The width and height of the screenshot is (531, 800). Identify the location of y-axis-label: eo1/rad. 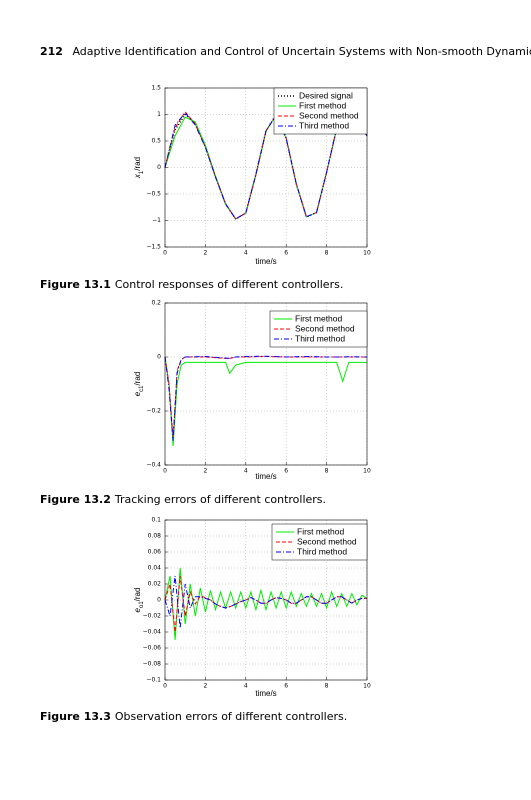
(138, 600).